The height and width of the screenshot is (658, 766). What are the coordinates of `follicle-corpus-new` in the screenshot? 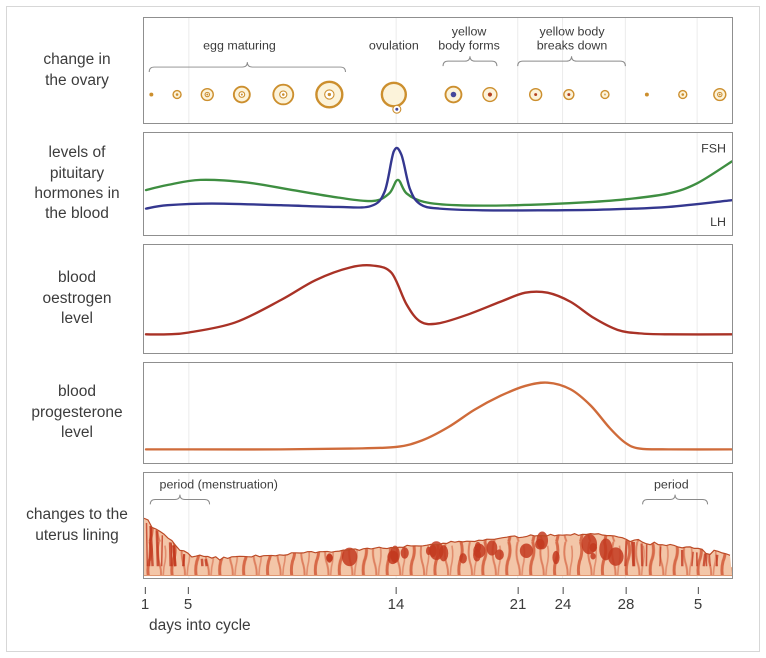 It's located at (453, 94).